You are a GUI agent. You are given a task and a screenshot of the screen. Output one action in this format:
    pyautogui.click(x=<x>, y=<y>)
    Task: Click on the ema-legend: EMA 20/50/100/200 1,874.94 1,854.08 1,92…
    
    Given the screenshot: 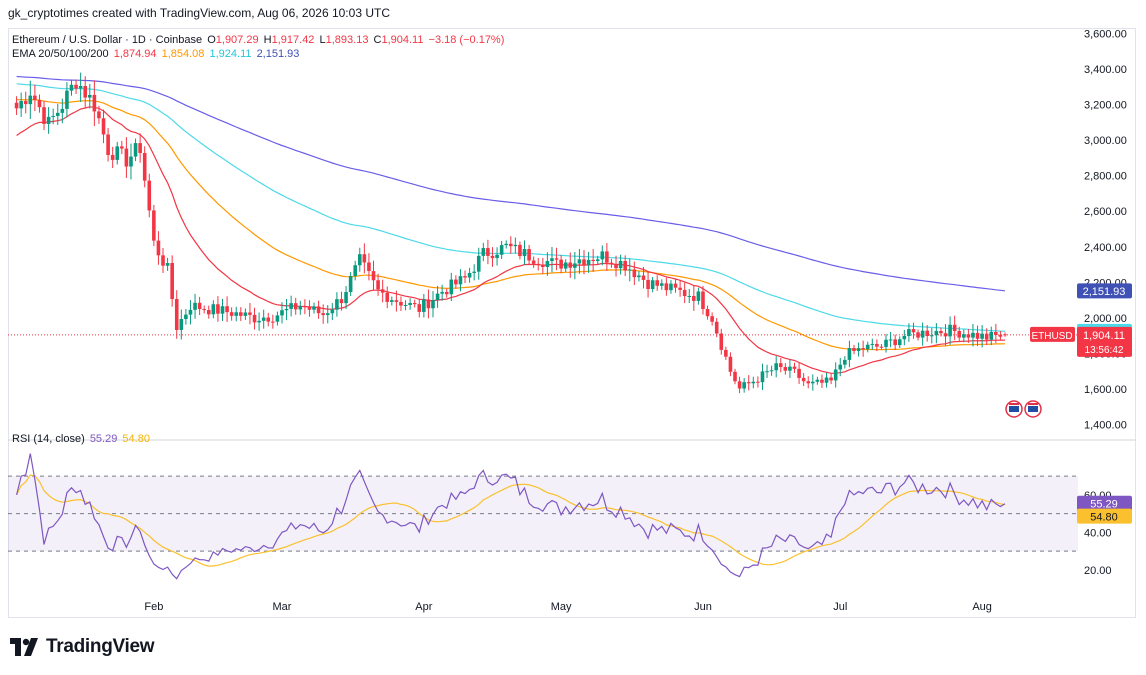 What is the action you would take?
    pyautogui.click(x=155, y=54)
    